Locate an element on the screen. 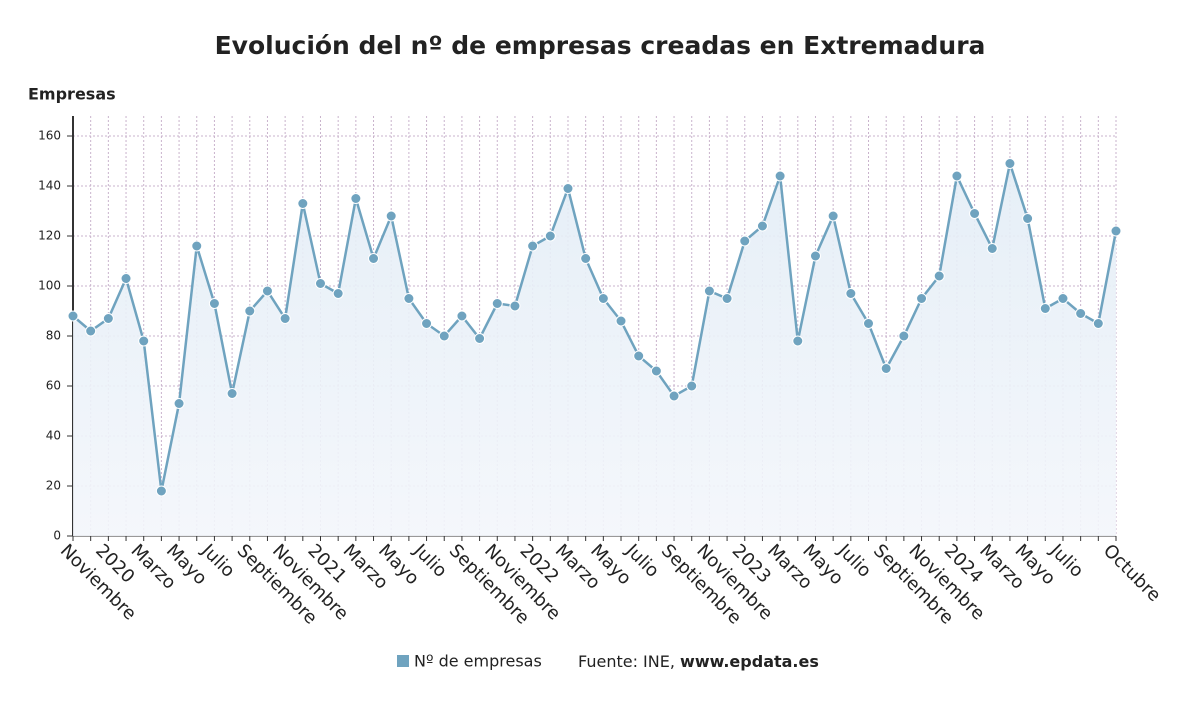 This screenshot has width=1200, height=709. source-site: www.epdata.es is located at coordinates (749, 661).